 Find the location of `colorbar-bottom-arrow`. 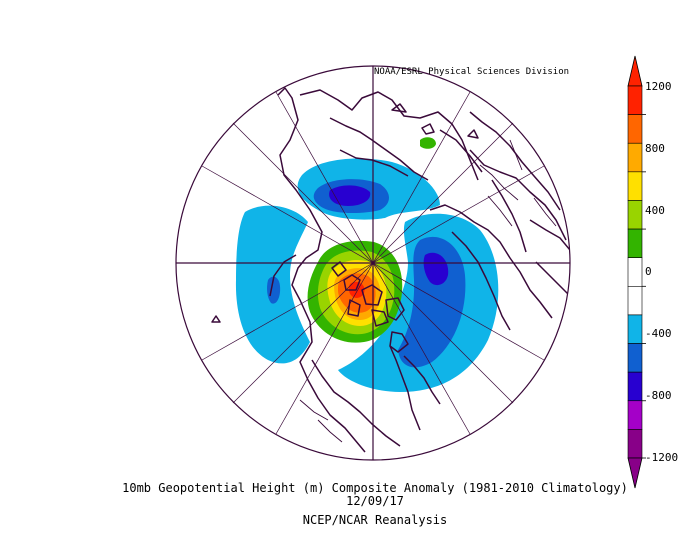

colorbar-bottom-arrow is located at coordinates (635, 473).